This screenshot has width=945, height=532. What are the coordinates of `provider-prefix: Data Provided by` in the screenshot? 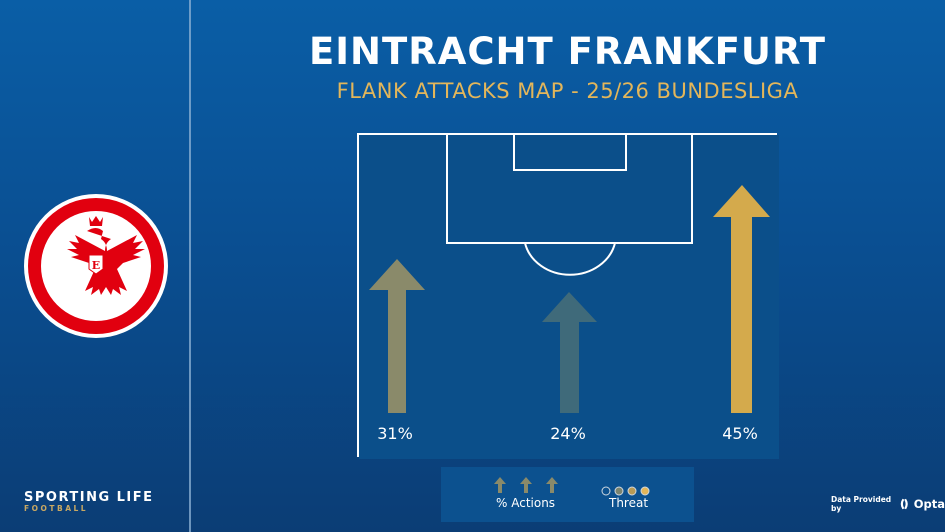 It's located at (861, 504).